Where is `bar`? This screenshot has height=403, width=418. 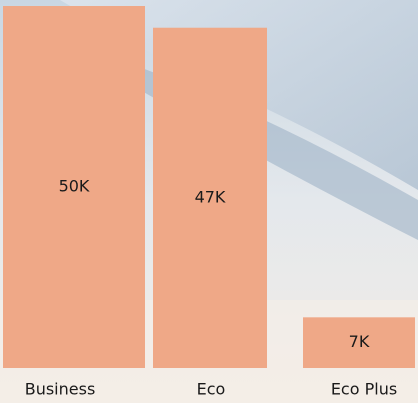
bar is located at coordinates (359, 342).